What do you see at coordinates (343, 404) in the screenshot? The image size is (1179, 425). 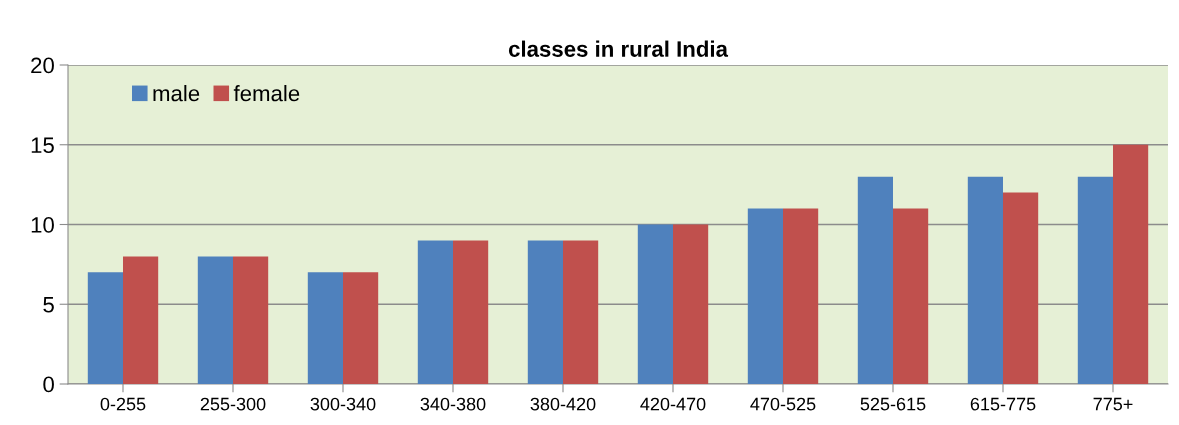 I see `x-tick-label: 300-340` at bounding box center [343, 404].